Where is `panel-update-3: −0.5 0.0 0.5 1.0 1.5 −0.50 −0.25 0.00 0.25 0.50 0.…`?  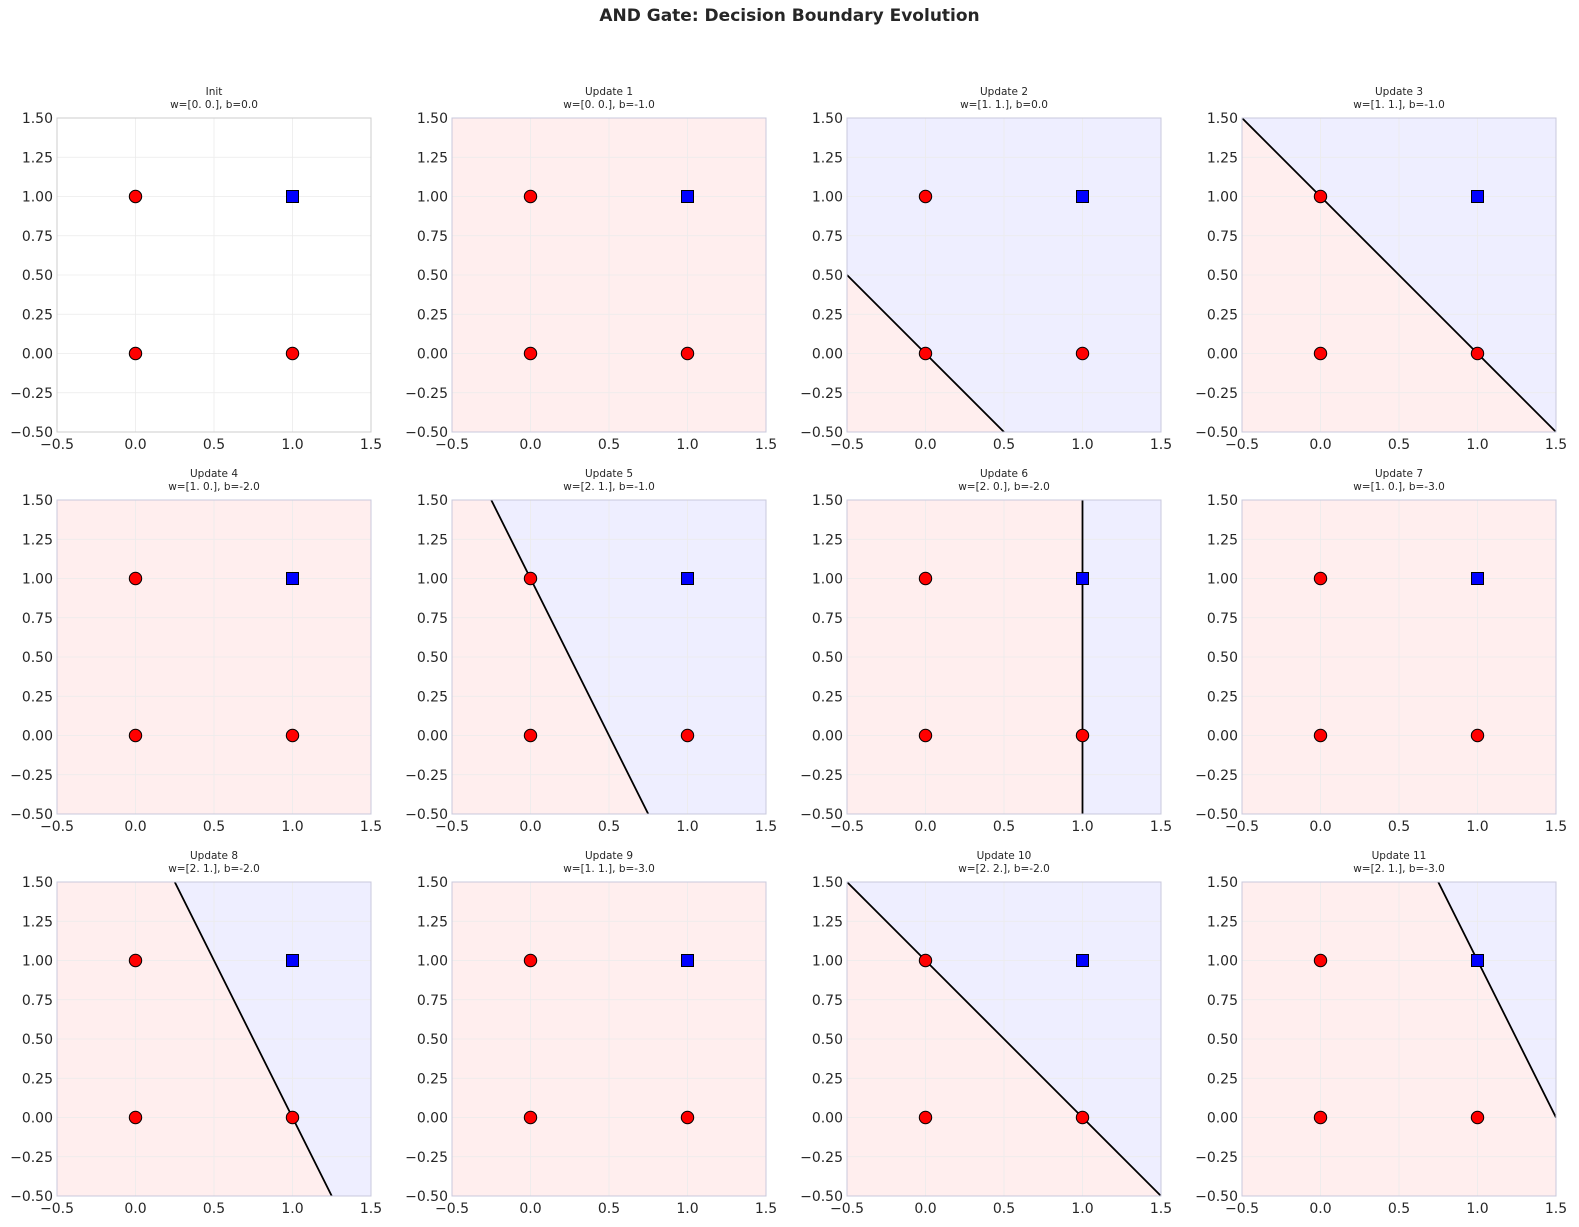 panel-update-3: −0.5 0.0 0.5 1.0 1.5 −0.50 −0.25 0.00 0.25 0.50 0.… is located at coordinates (1381, 269).